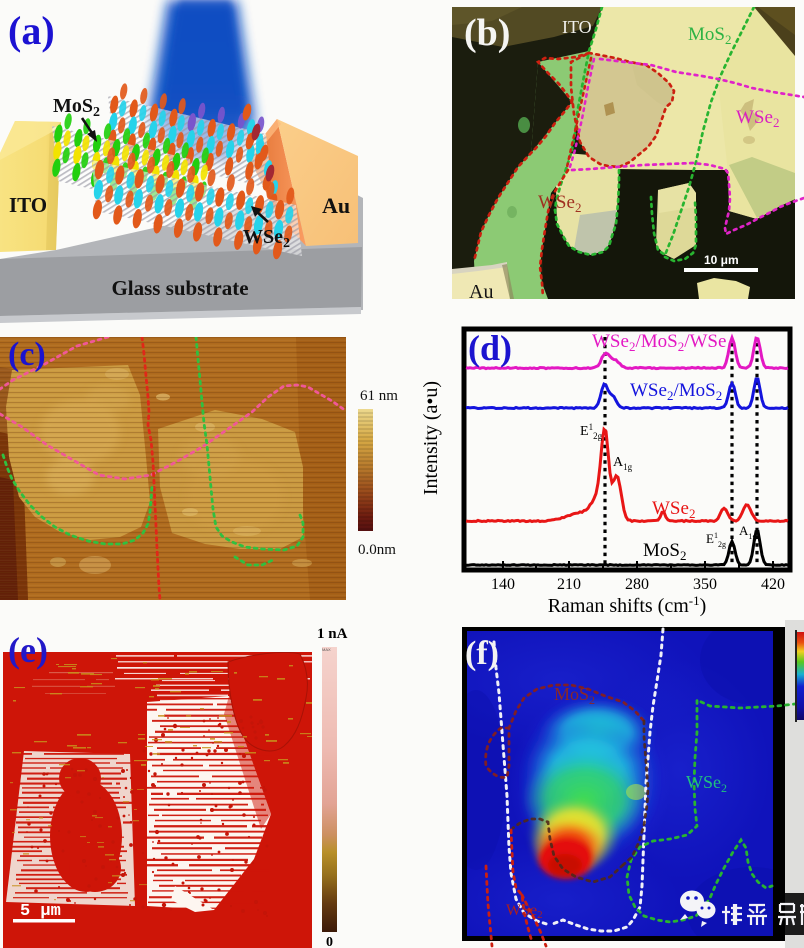 Image resolution: width=804 pixels, height=948 pixels. Describe the element at coordinates (329, 941) in the screenshot. I see `svg-text: 0` at that location.